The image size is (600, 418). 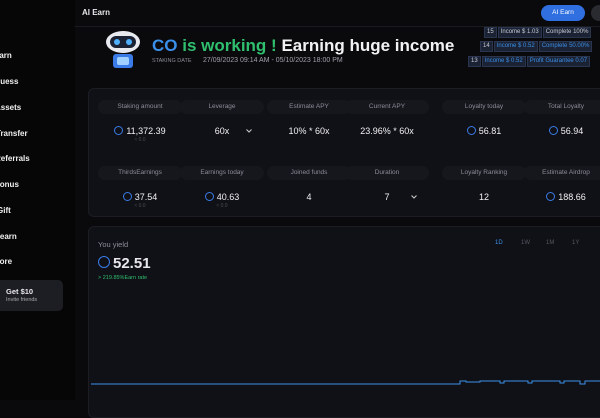 I want to click on settings-button, so click(x=595, y=13).